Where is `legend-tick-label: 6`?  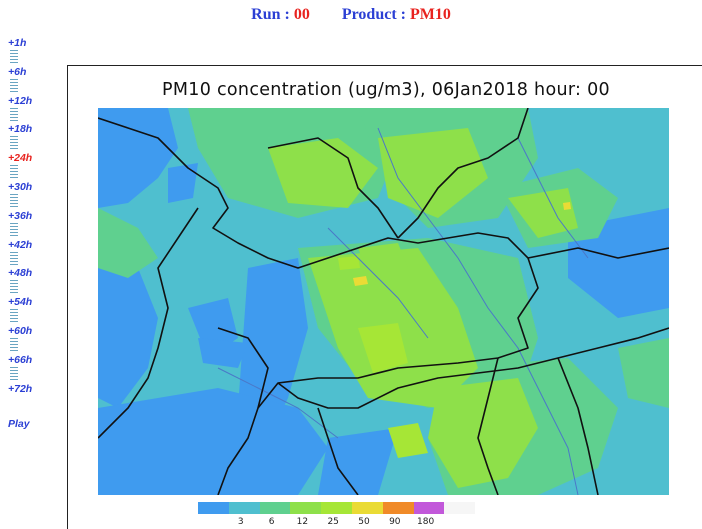 legend-tick-label: 6 is located at coordinates (271, 522).